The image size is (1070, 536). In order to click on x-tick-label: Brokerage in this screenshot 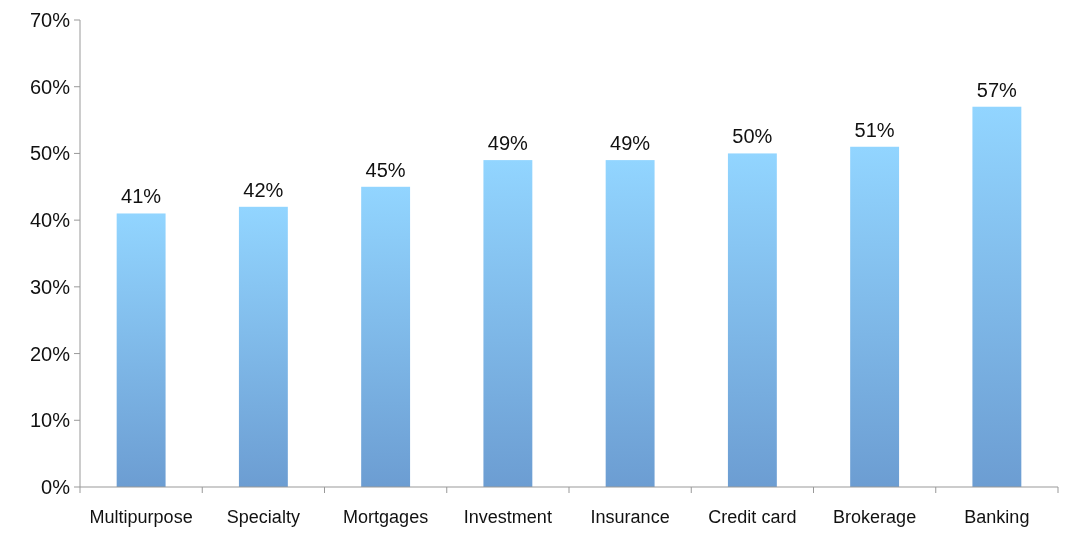, I will do `click(875, 517)`.